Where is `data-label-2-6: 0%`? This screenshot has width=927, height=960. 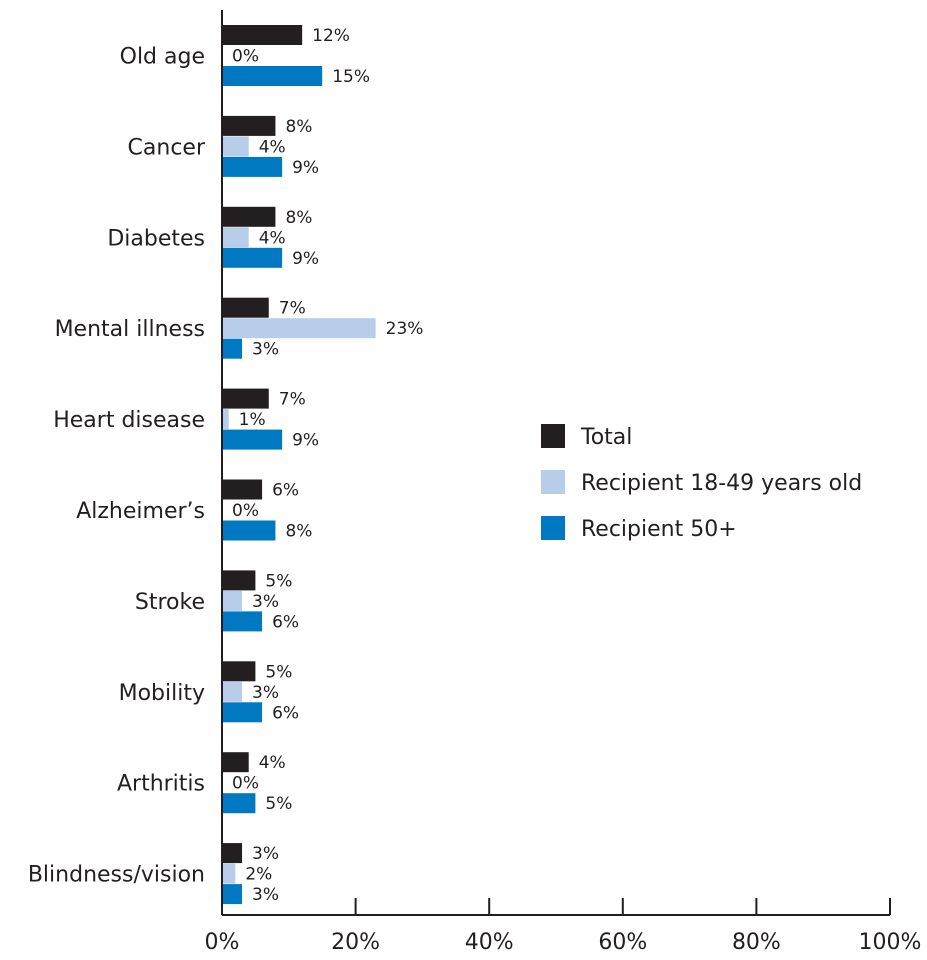
data-label-2-6: 0% is located at coordinates (245, 511).